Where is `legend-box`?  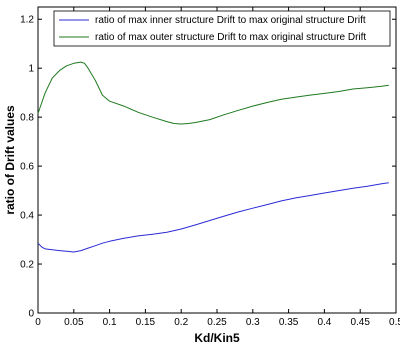 legend-box is located at coordinates (222, 28).